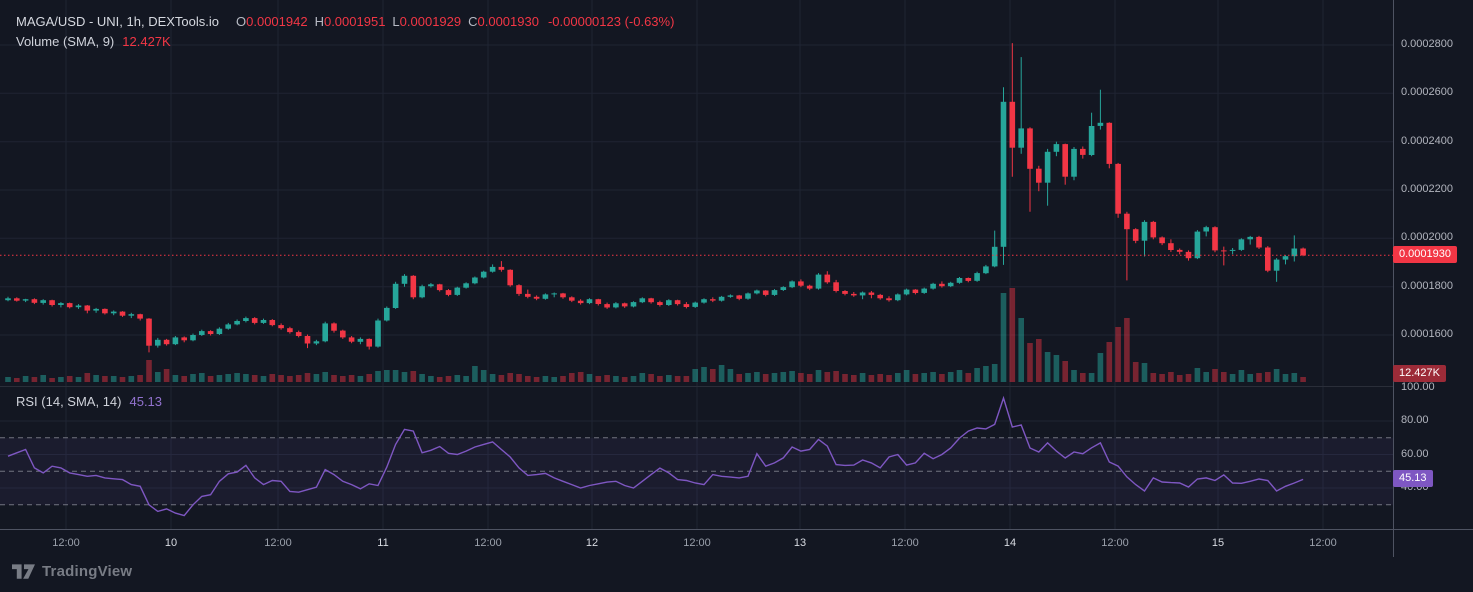 Image resolution: width=1473 pixels, height=592 pixels. I want to click on rsi-legend: RSI (14, SMA, 14) 45.13, so click(89, 401).